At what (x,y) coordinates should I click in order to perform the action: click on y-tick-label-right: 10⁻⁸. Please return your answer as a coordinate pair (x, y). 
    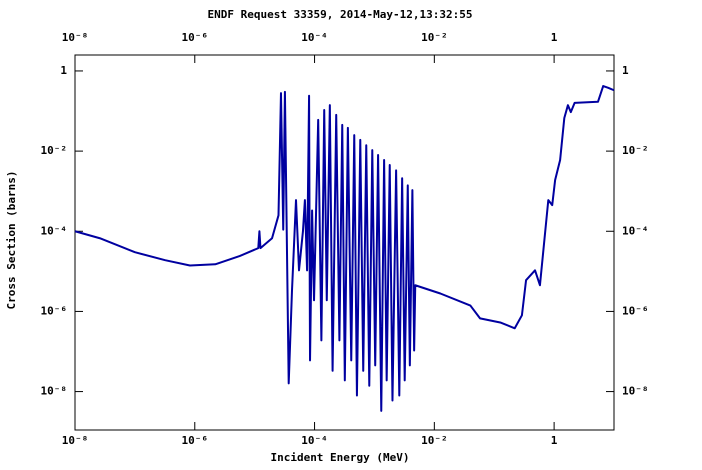
    Looking at the image, I should click on (635, 391).